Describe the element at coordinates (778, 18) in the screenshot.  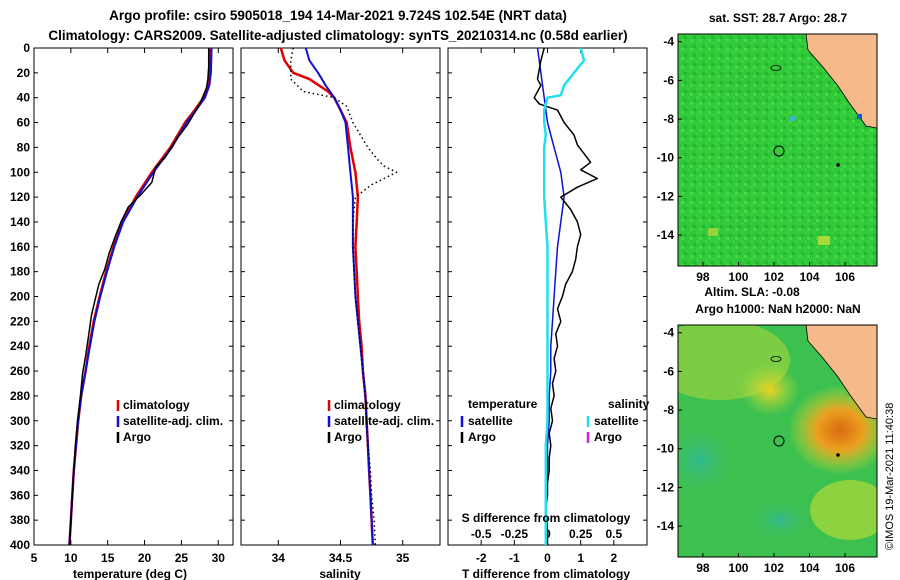
I see `top-map-title: sat. SST: 28.7 Argo: 28.7` at that location.